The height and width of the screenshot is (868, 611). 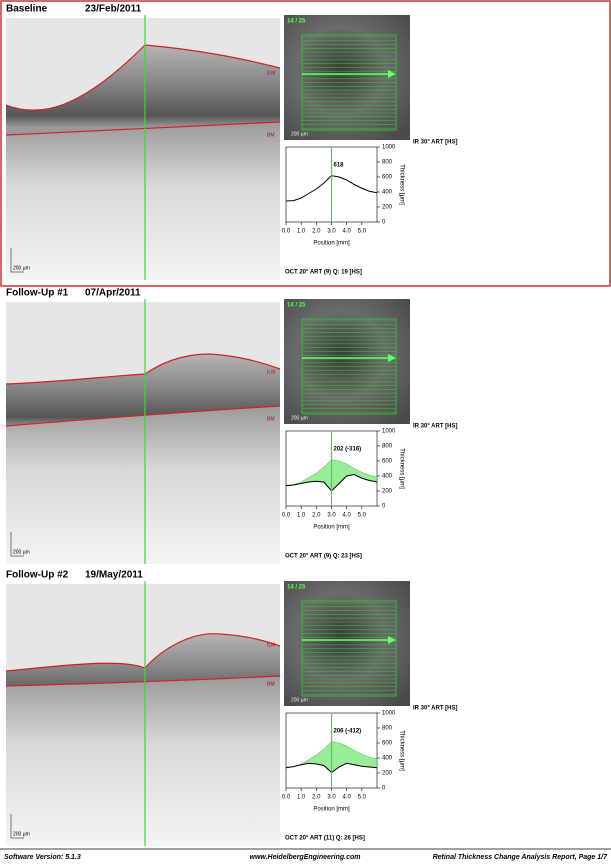 I want to click on footer-left: Software Version: 5.1.3, so click(x=42, y=857).